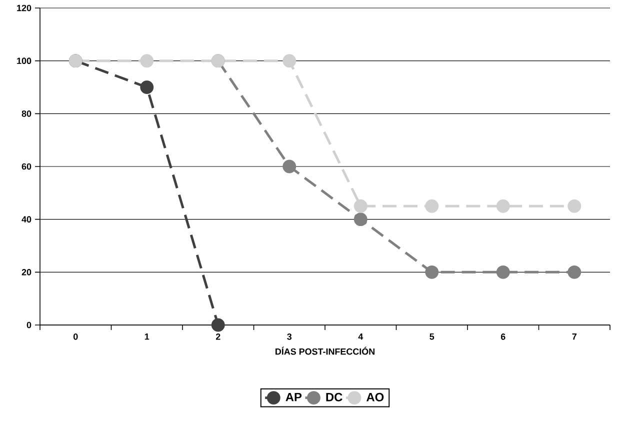 This screenshot has height=446, width=619. Describe the element at coordinates (27, 113) in the screenshot. I see `y-tick-label: 80` at that location.